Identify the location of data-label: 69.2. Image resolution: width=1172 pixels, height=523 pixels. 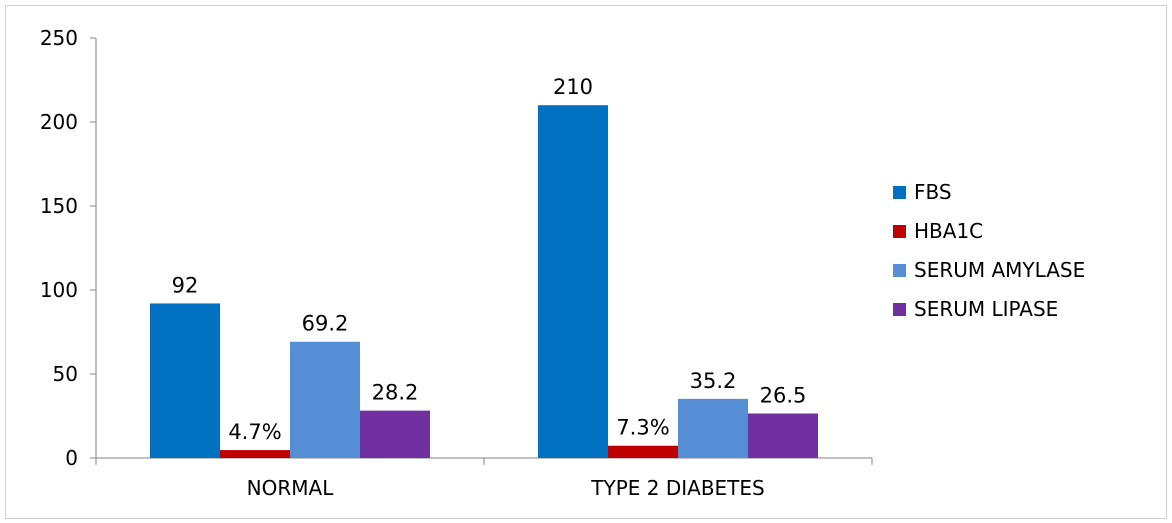
(325, 324).